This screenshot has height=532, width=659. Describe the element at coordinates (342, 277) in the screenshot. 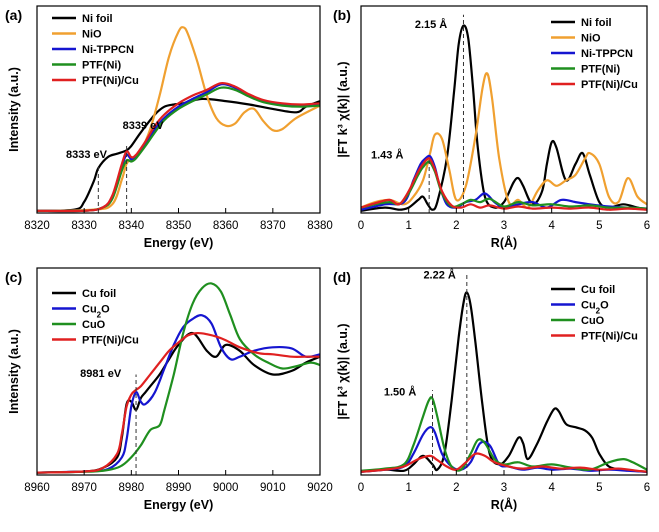

I see `panel-letter: (d)` at that location.